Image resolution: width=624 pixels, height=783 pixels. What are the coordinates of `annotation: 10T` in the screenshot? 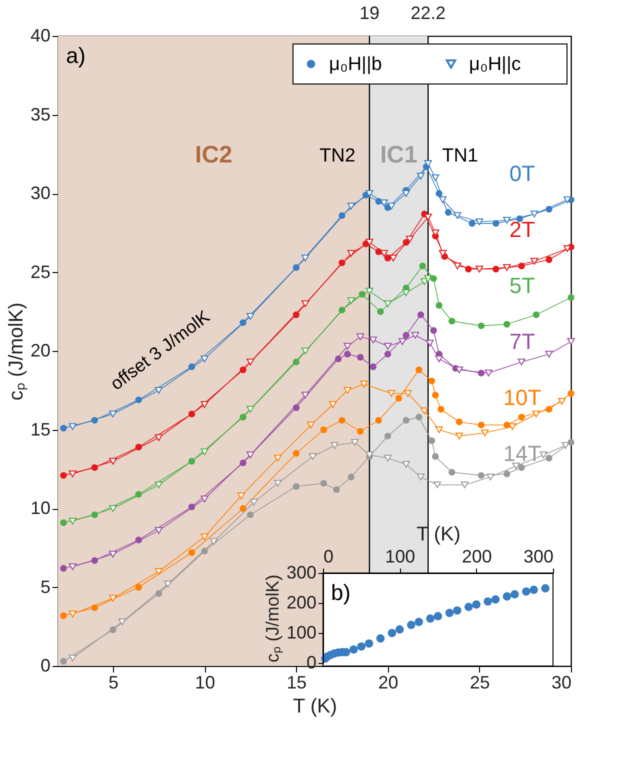 It's located at (522, 397).